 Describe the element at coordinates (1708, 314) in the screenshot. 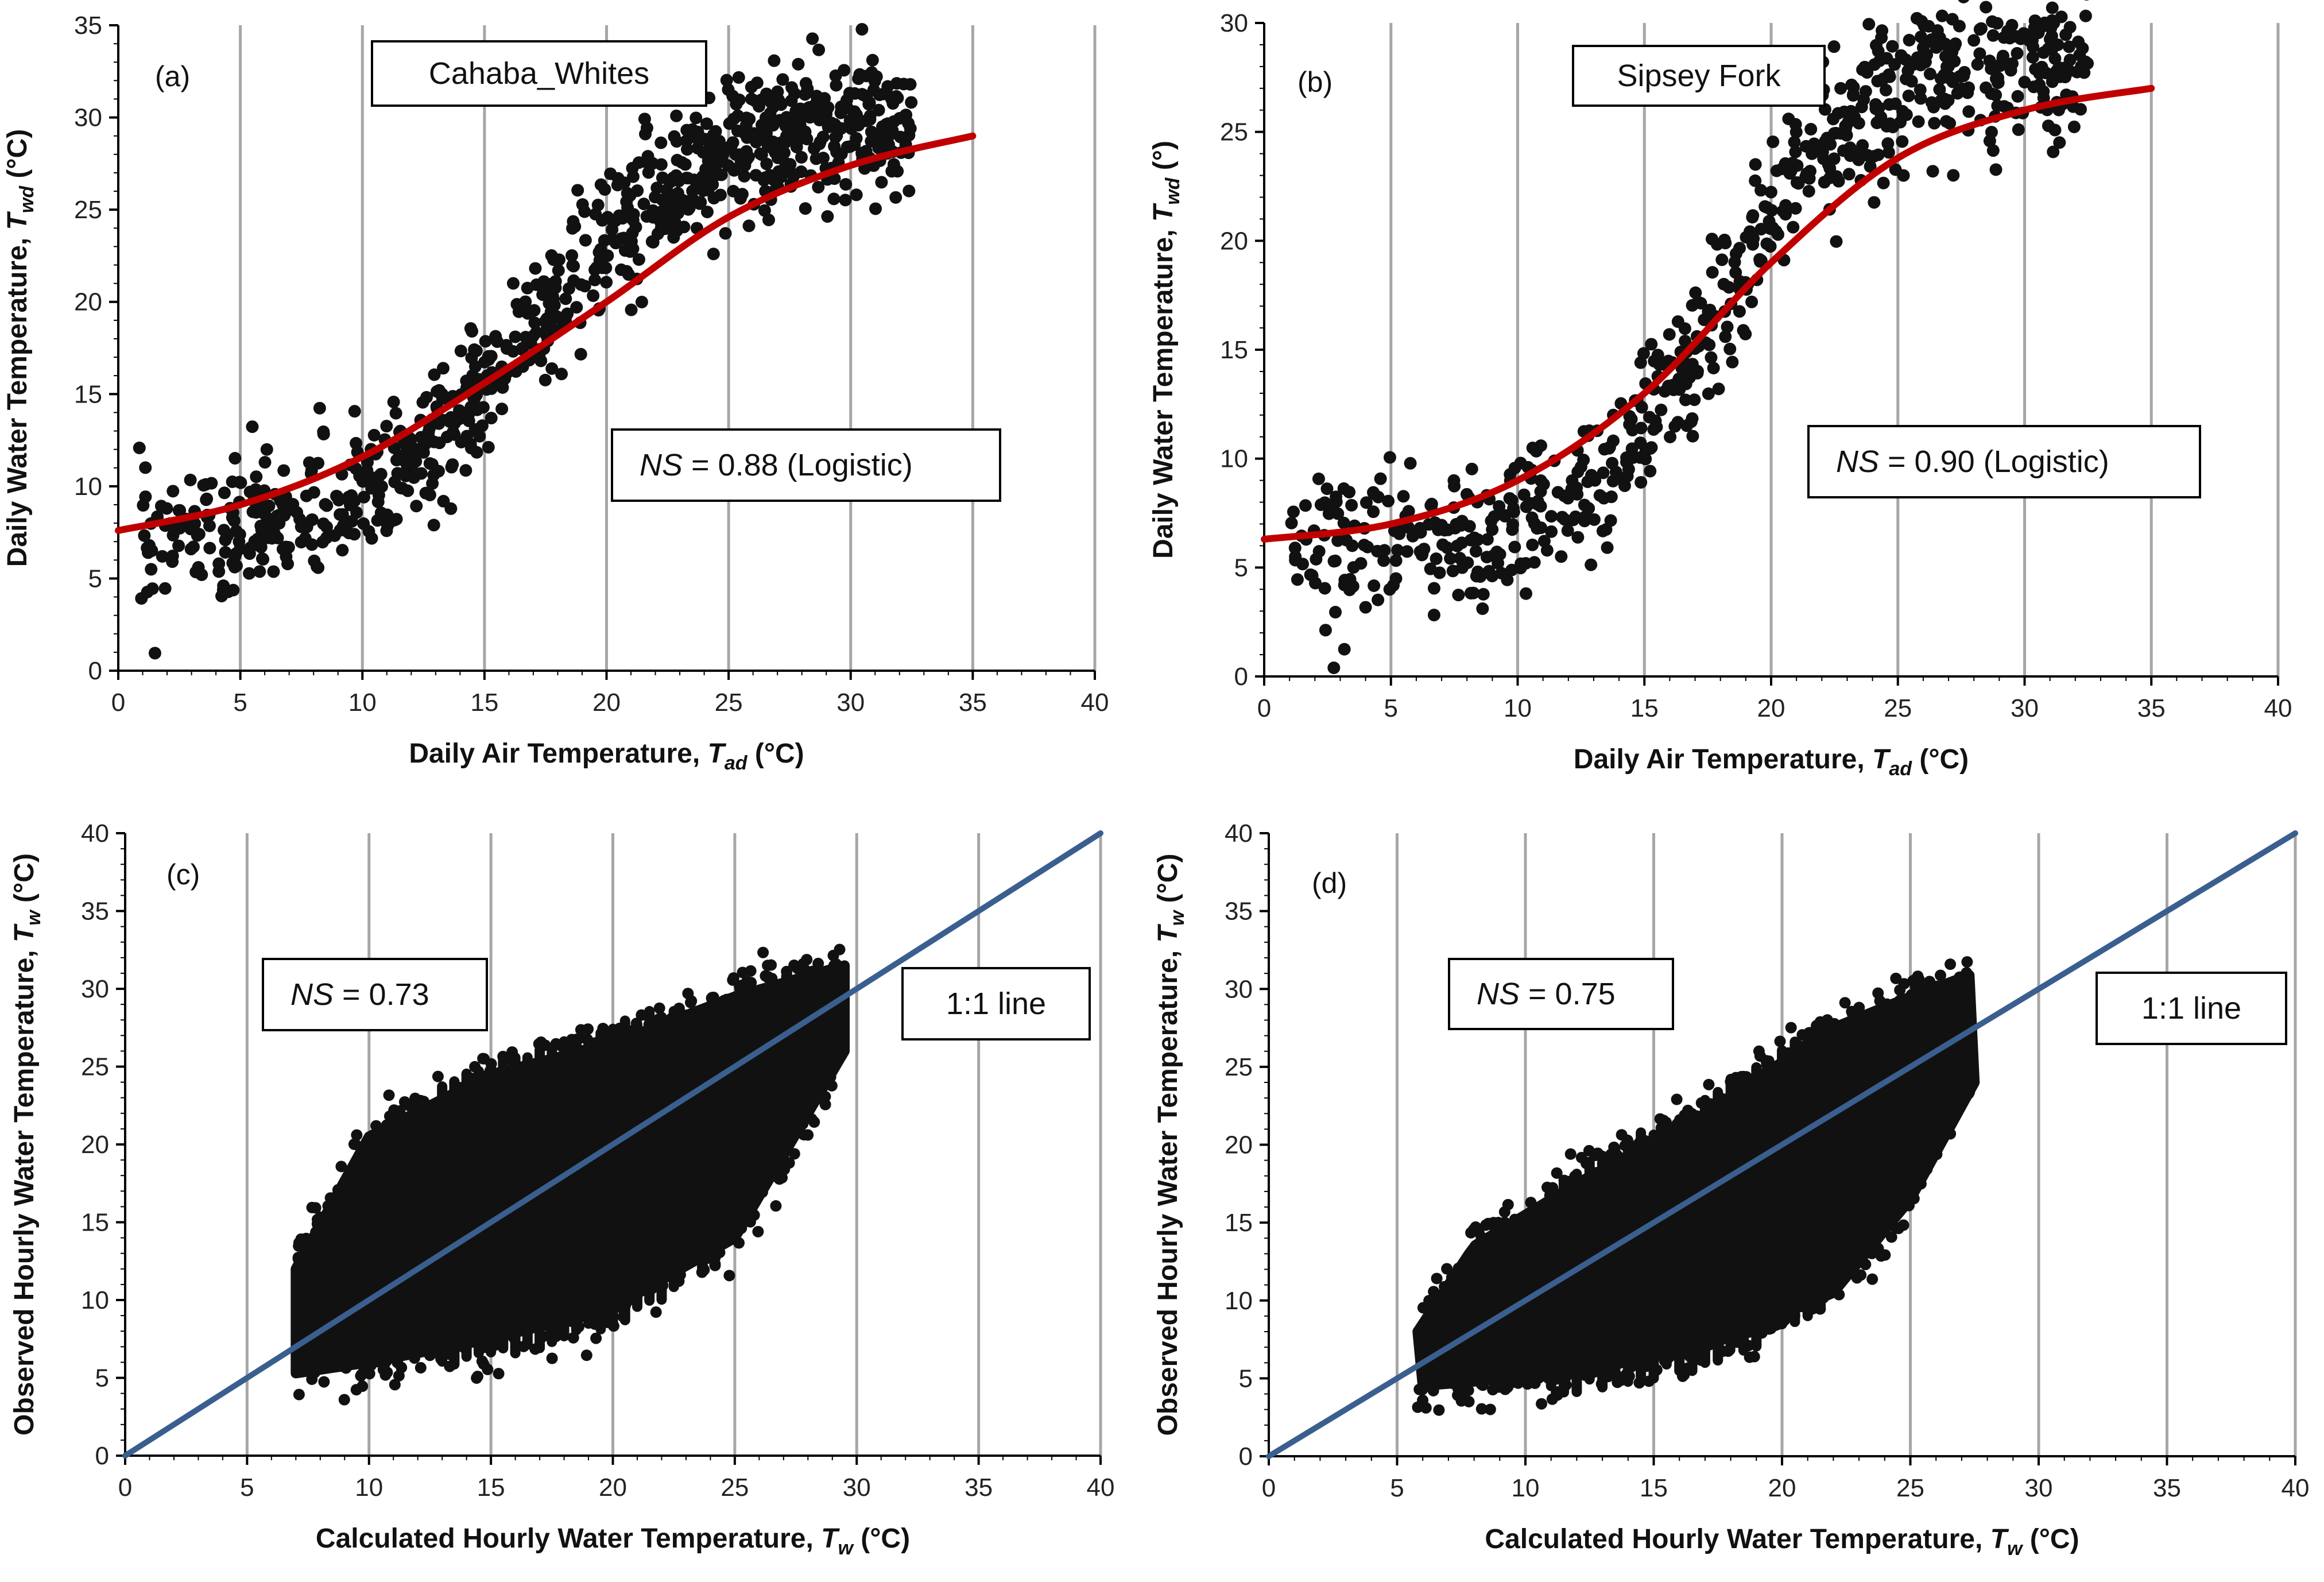

I see `fit-curve` at that location.